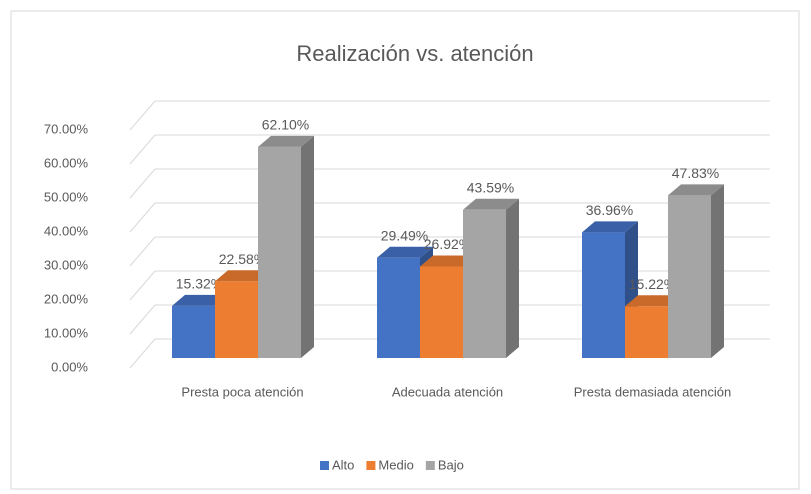 The image size is (811, 494). I want to click on y-tick-label: 40.00%, so click(66, 230).